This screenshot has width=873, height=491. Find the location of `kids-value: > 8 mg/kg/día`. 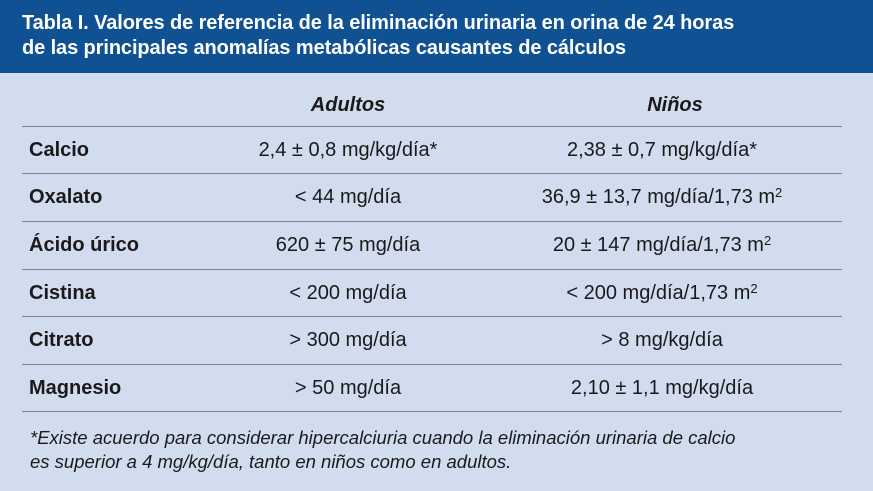

kids-value: > 8 mg/kg/día is located at coordinates (662, 340).